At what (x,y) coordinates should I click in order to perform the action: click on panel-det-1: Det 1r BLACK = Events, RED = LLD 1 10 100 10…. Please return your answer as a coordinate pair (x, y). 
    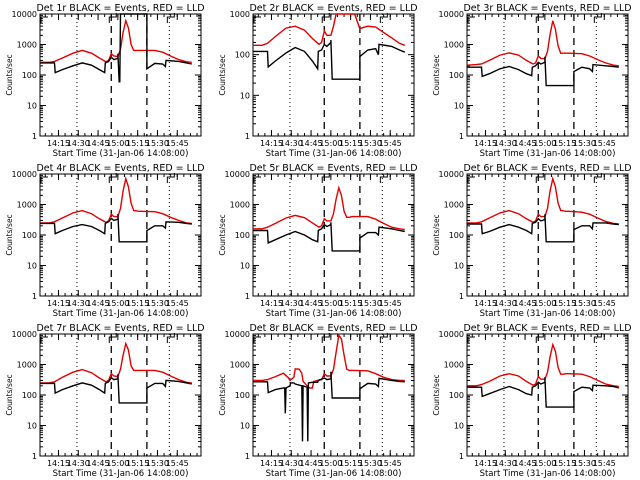
    Looking at the image, I should click on (105, 81).